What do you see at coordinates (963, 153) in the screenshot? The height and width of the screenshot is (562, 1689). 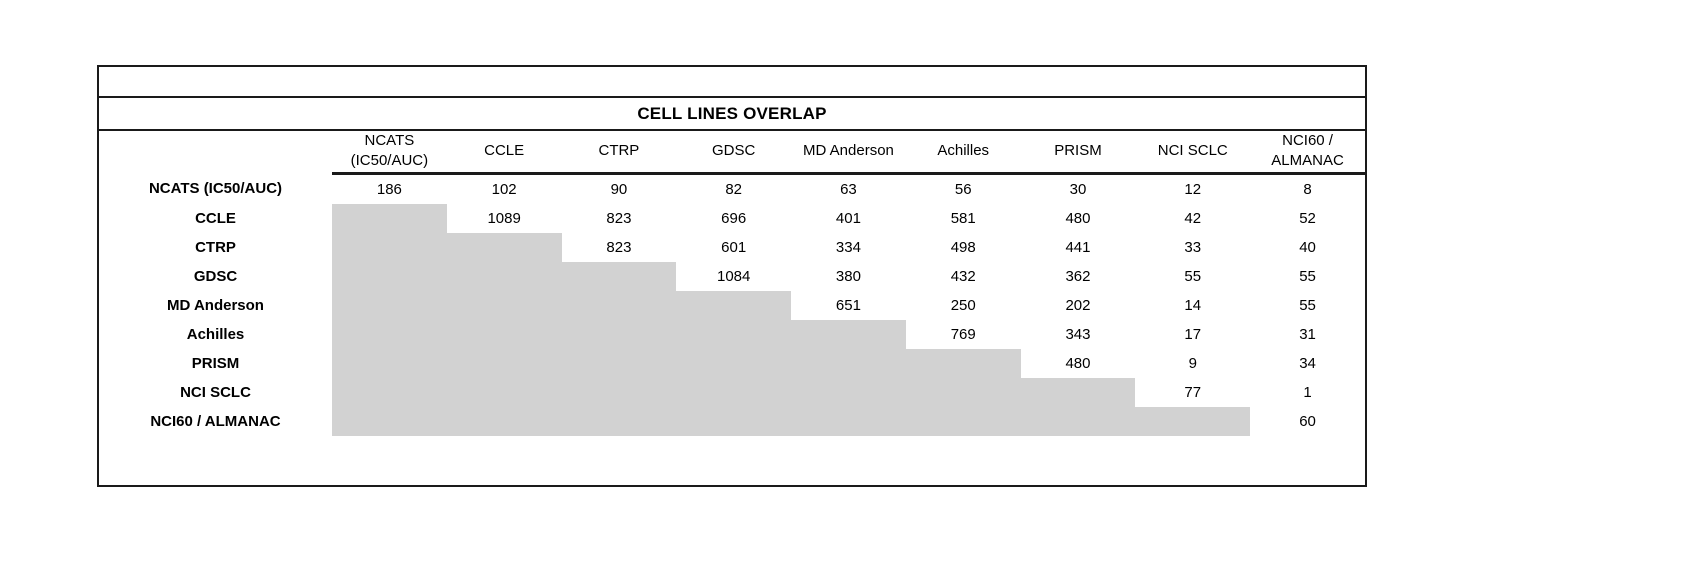 I see `column-header: Achilles` at bounding box center [963, 153].